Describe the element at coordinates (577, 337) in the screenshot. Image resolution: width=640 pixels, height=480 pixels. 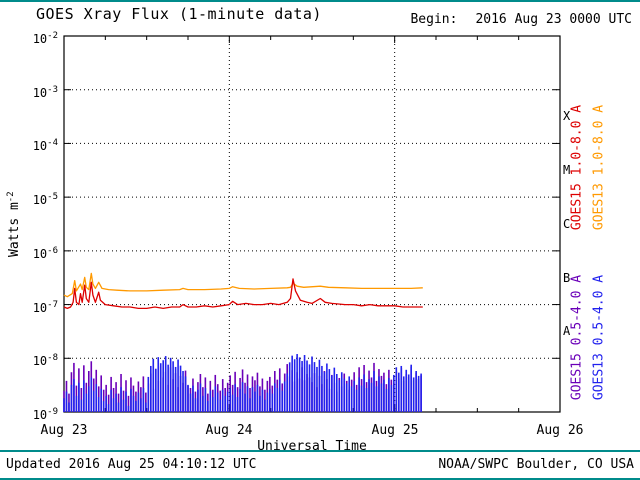
I see `legend-goes15-short: GOES15 0.5-4.0 A` at that location.